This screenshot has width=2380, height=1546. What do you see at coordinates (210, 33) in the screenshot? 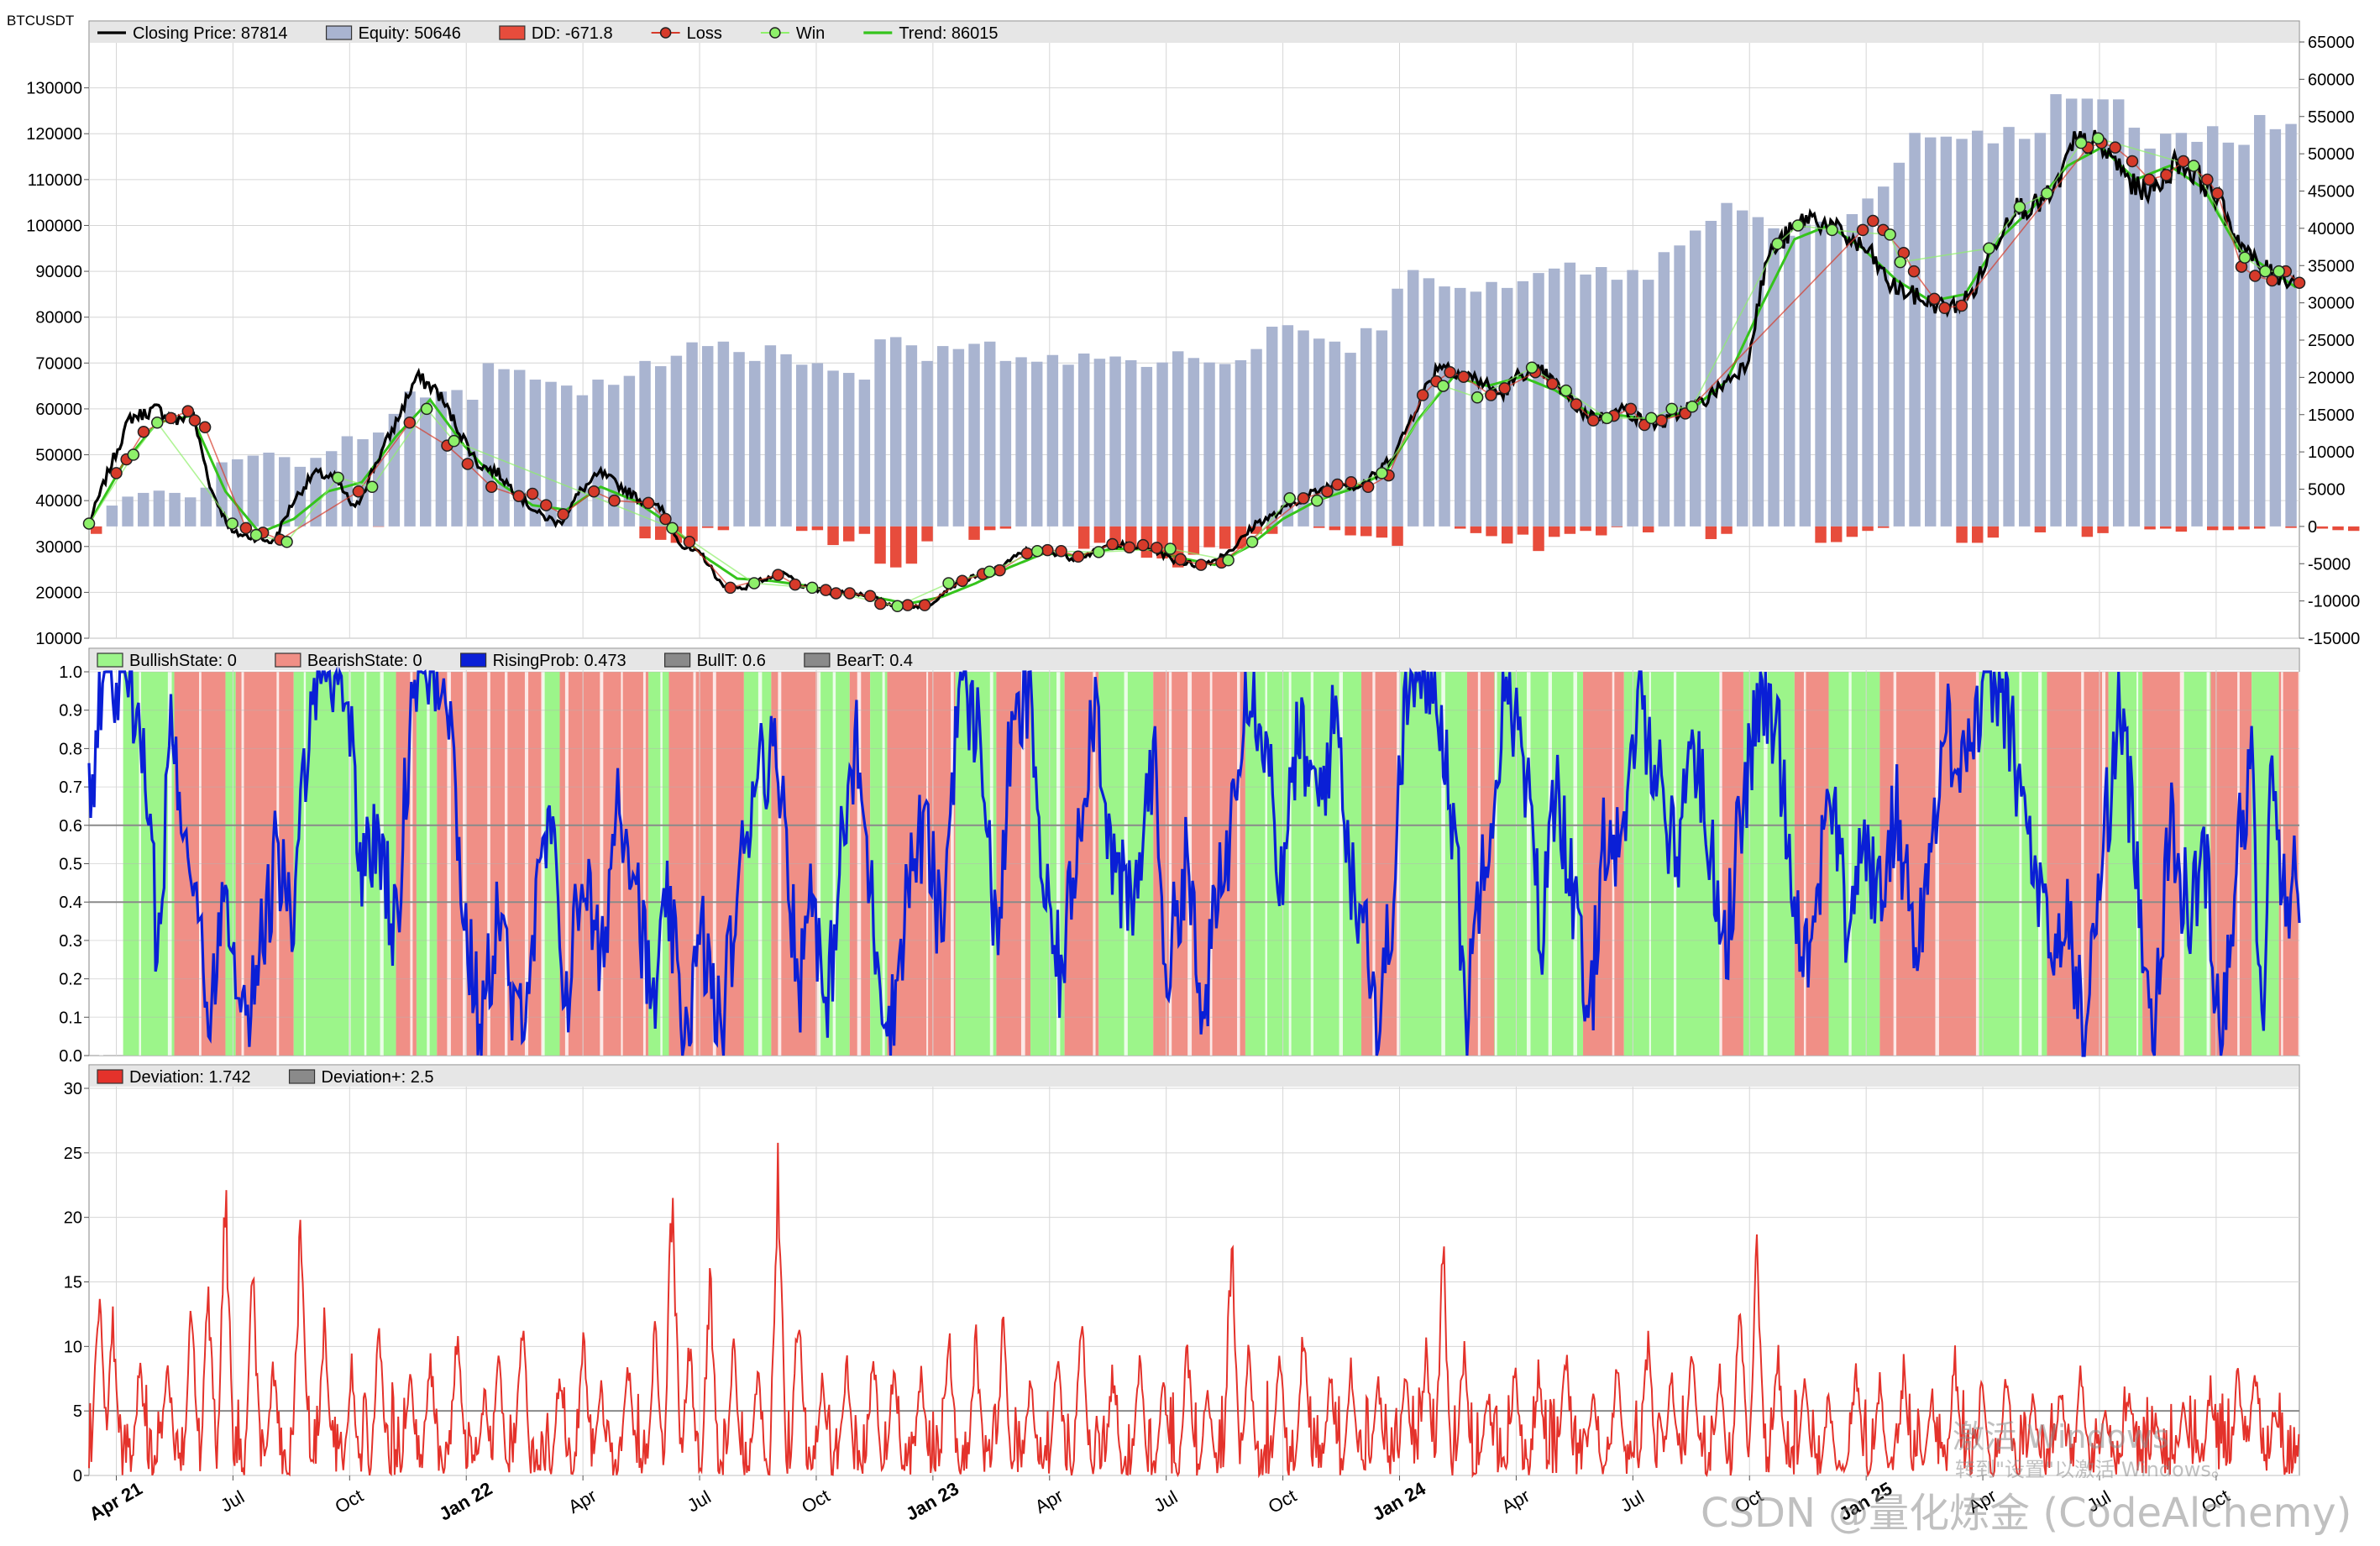
I see `price-legend-label: Closing Price: 87814` at bounding box center [210, 33].